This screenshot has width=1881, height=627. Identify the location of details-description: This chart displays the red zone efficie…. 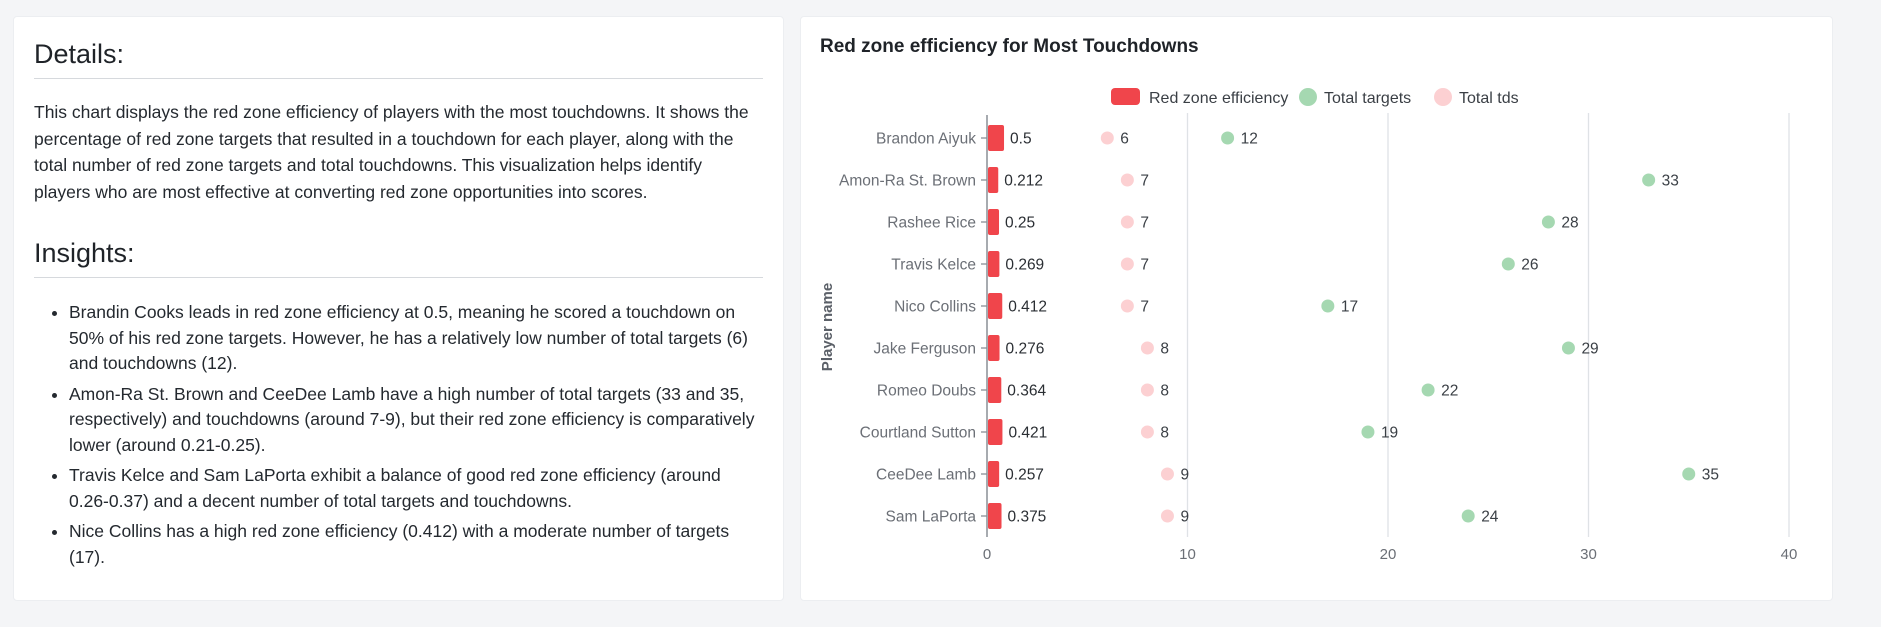
(391, 152).